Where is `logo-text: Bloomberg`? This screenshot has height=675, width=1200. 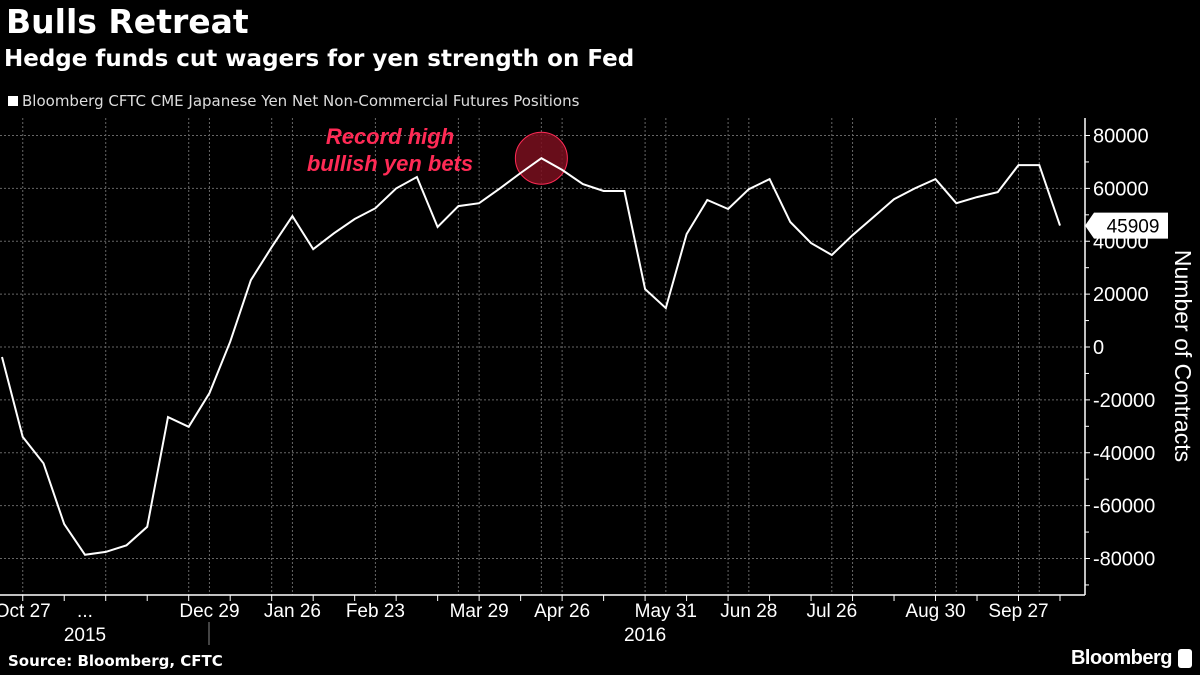 logo-text: Bloomberg is located at coordinates (1121, 658).